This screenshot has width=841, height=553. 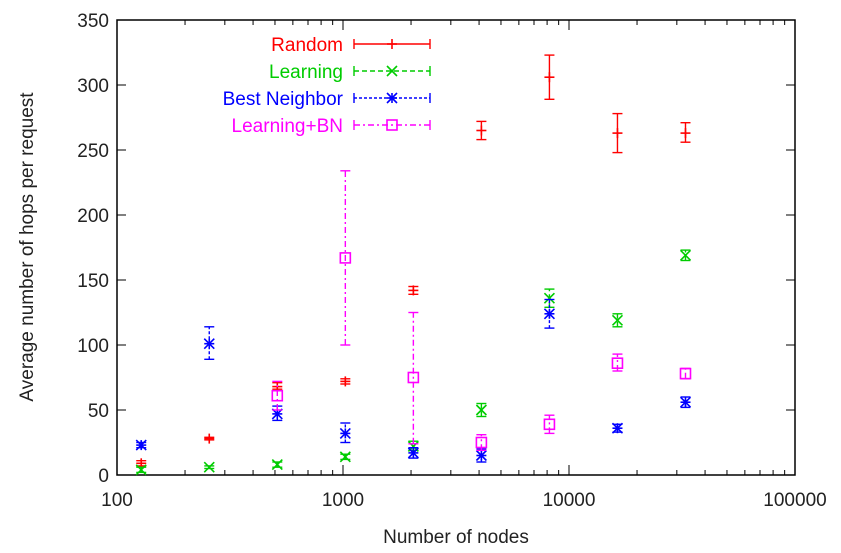 I want to click on legend-label: Best Neighbor, so click(x=283, y=99).